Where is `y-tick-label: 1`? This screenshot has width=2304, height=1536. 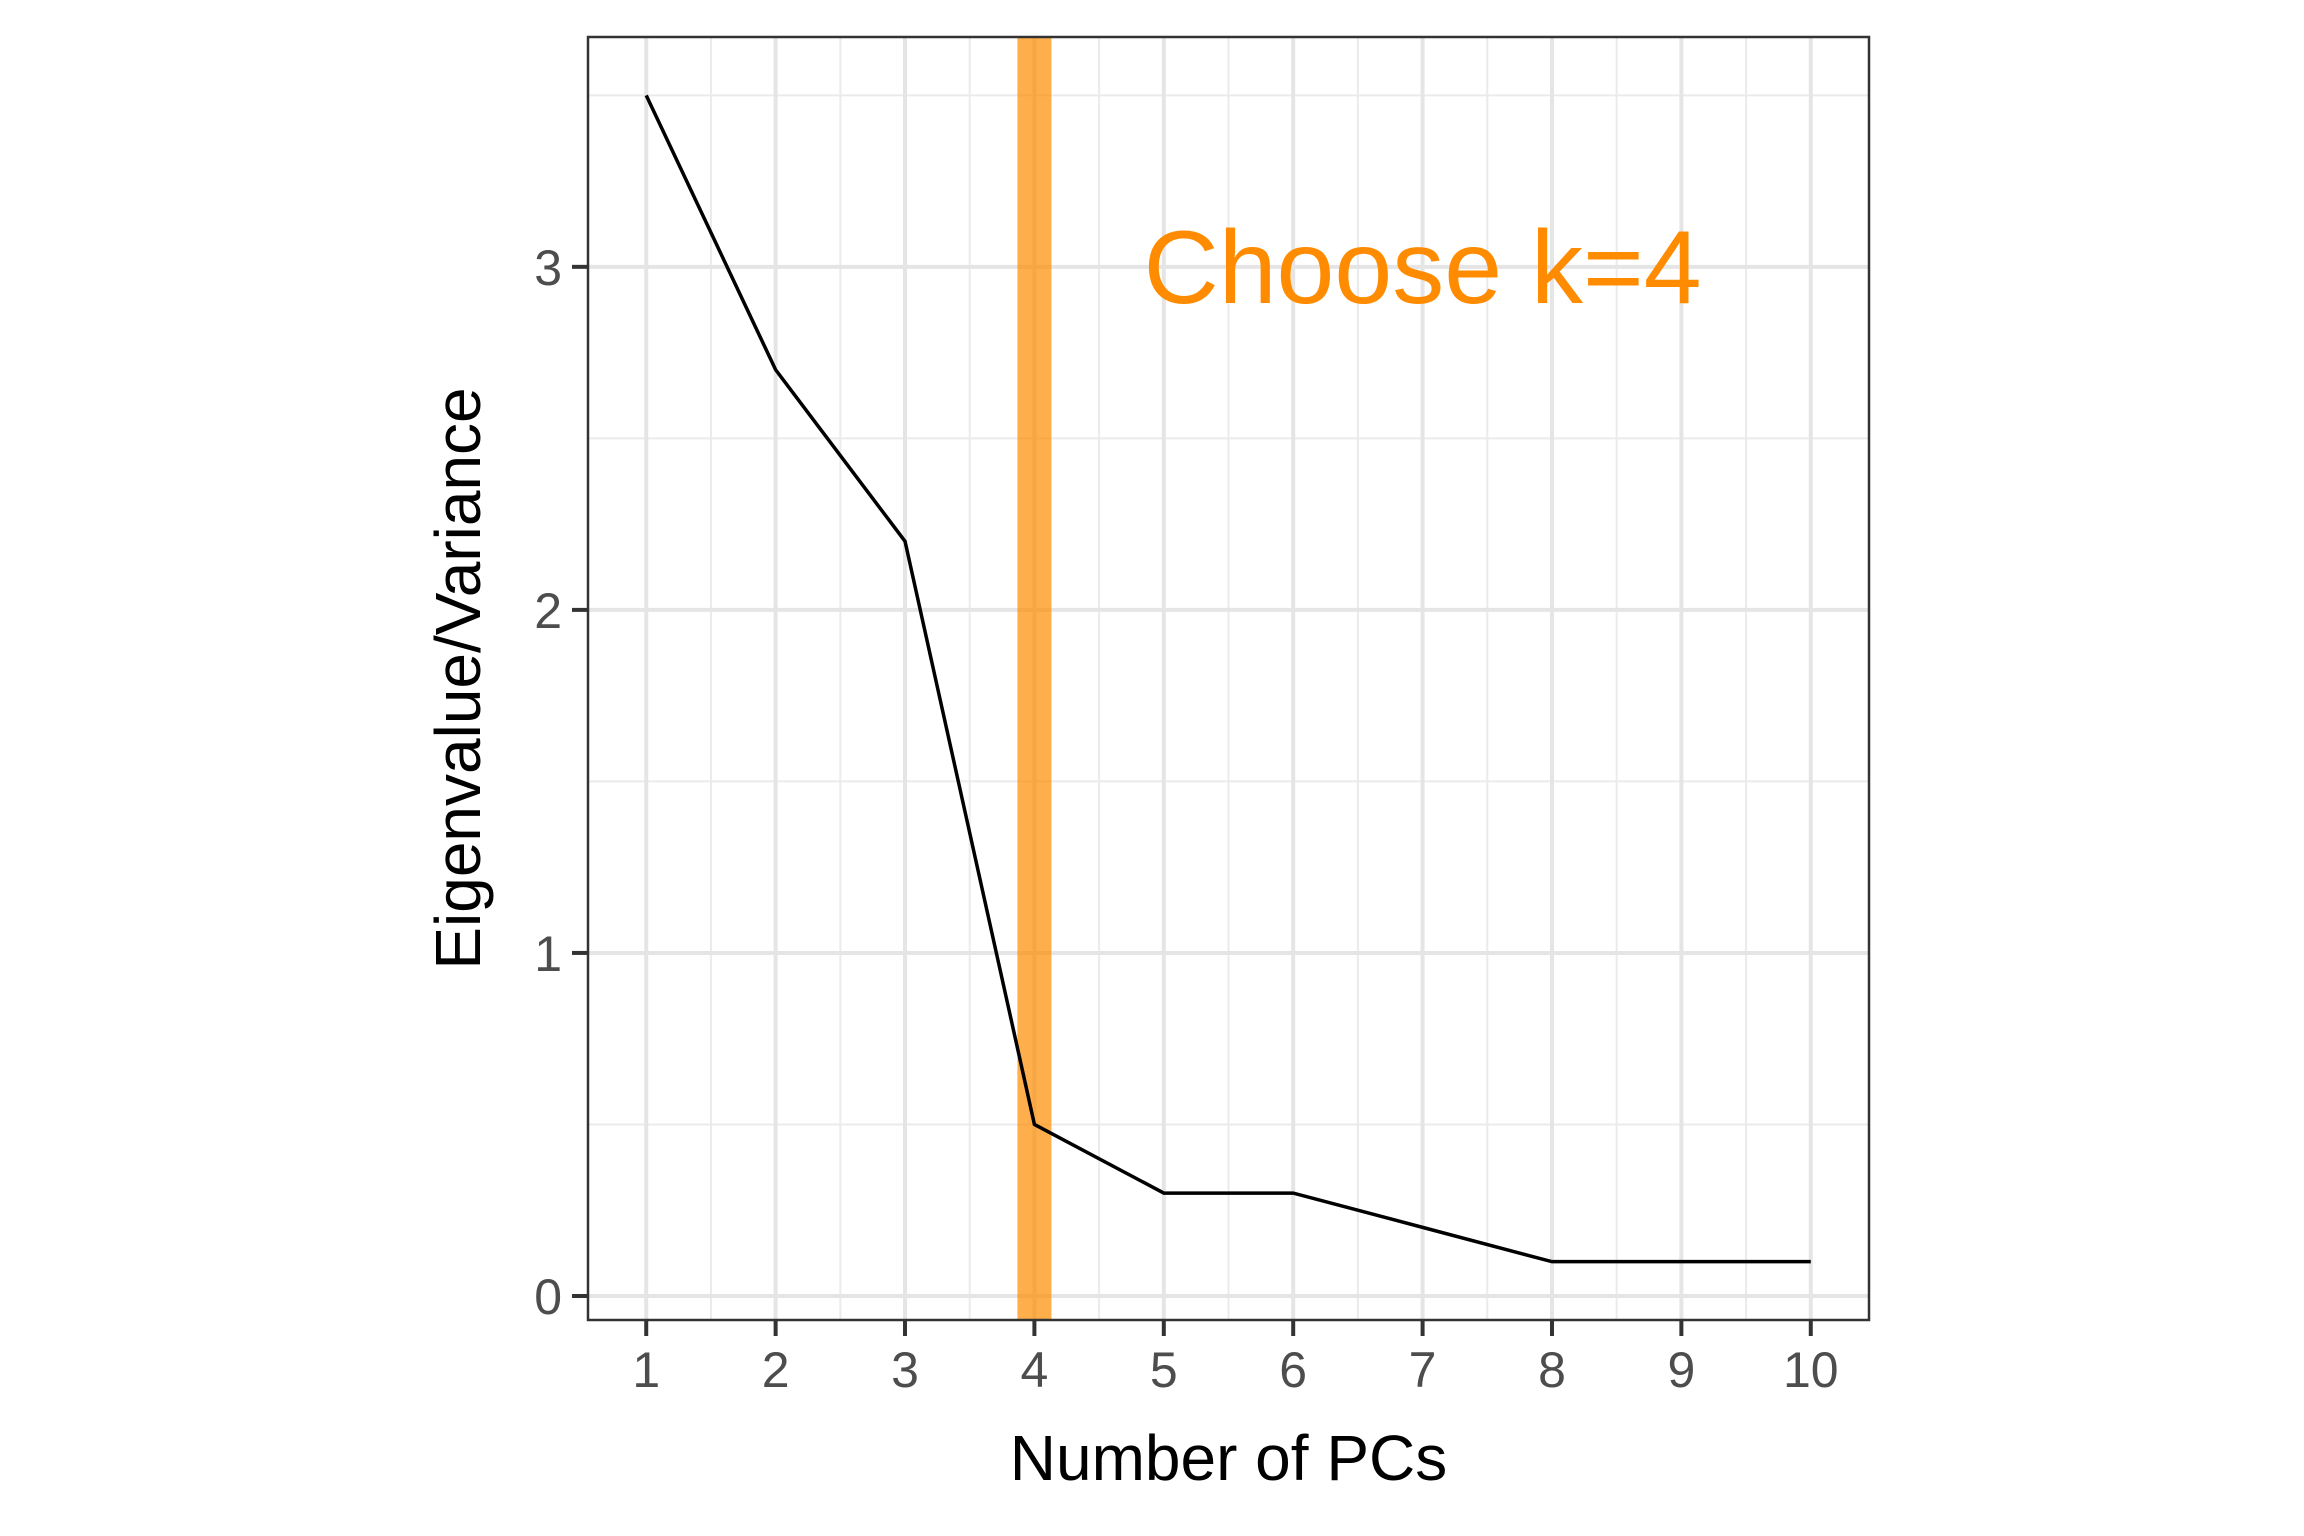
y-tick-label: 1 is located at coordinates (548, 954).